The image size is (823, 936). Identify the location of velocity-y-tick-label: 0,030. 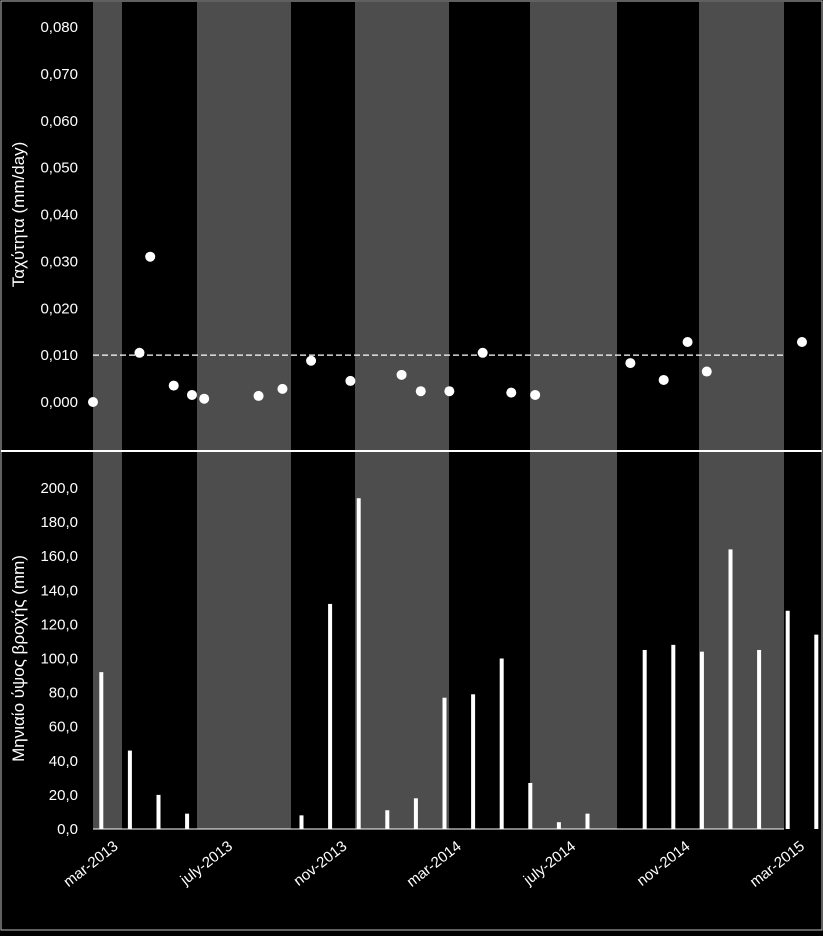
(59, 261).